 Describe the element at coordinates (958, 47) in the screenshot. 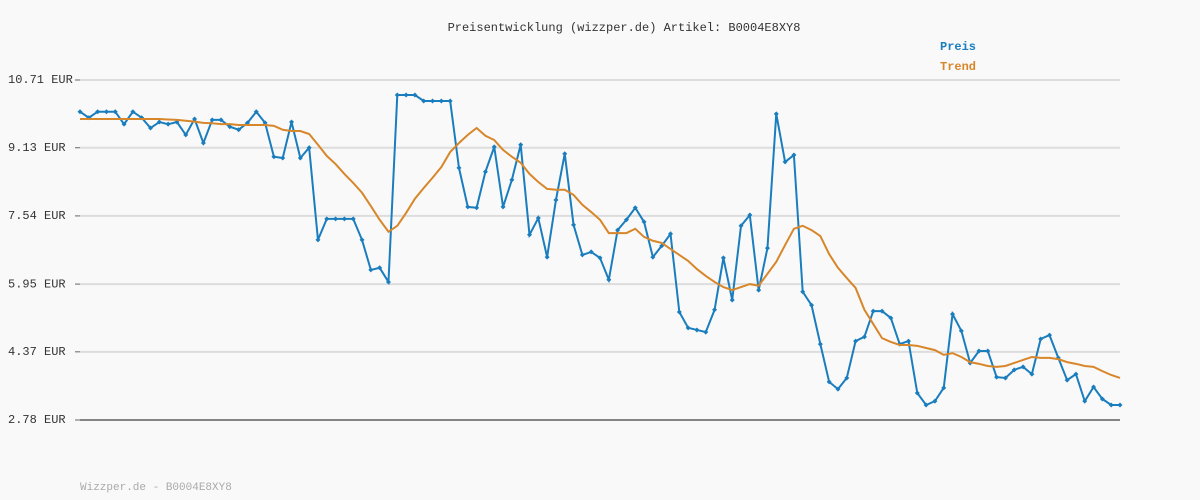

I see `legend-label: Preis` at that location.